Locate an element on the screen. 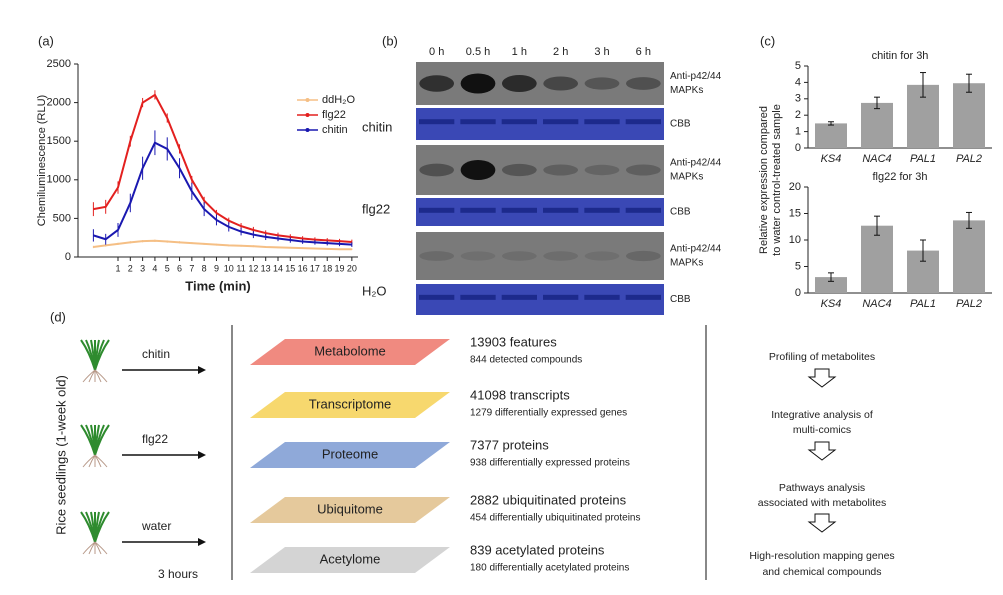 The width and height of the screenshot is (1003, 595). blot-label: MAPKs is located at coordinates (686, 90).